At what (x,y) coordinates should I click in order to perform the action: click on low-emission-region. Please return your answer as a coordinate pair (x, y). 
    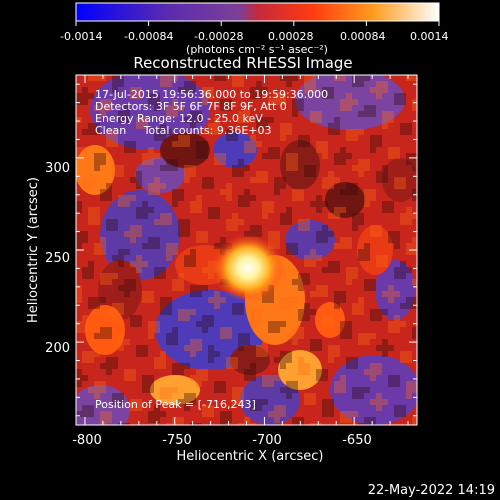
    Looking at the image, I should click on (300, 165).